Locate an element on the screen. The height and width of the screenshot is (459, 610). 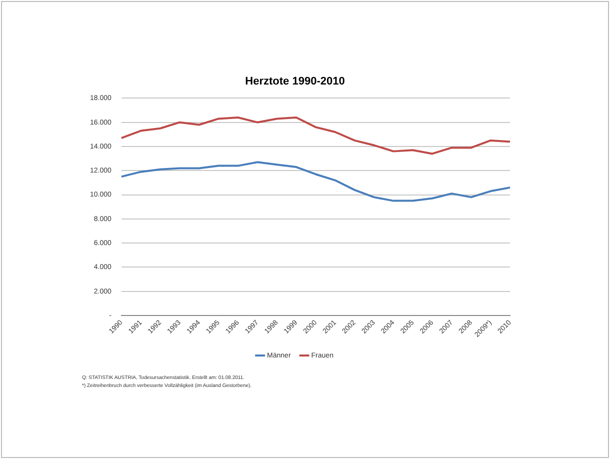
chart-title: Herztote 1990-2010 is located at coordinates (295, 82).